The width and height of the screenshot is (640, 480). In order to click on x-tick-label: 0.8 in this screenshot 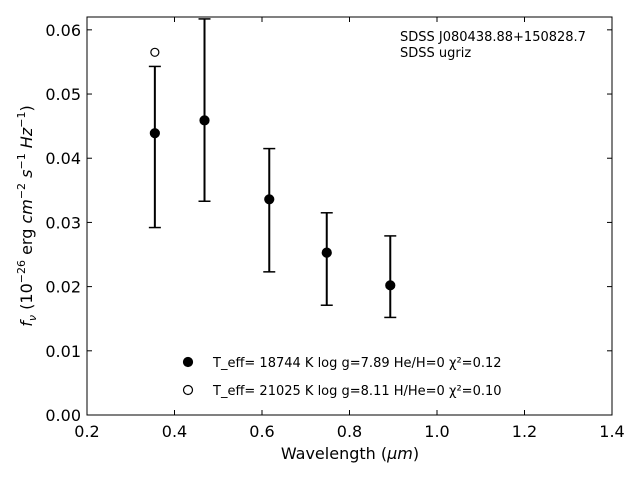, I will do `click(349, 431)`.